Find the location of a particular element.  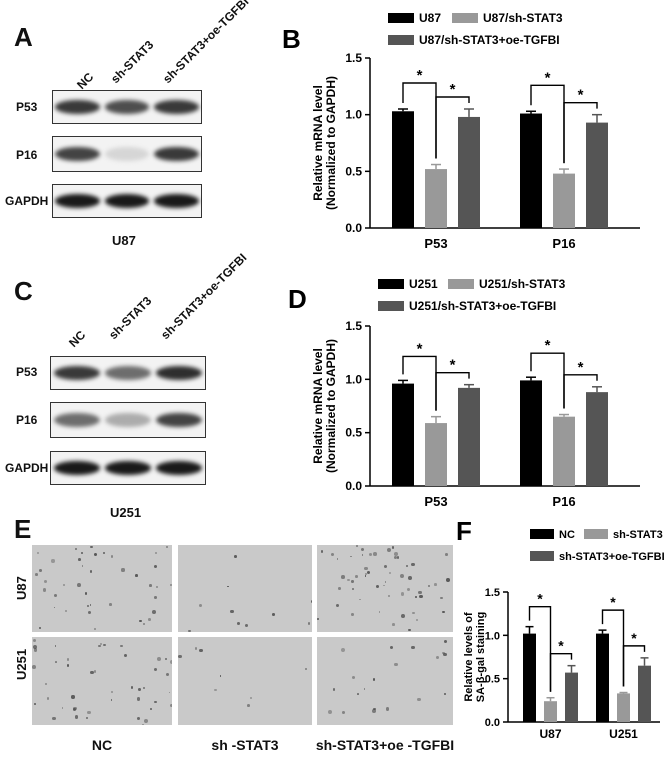

cell-line-caption-u87: U87 is located at coordinates (124, 240).